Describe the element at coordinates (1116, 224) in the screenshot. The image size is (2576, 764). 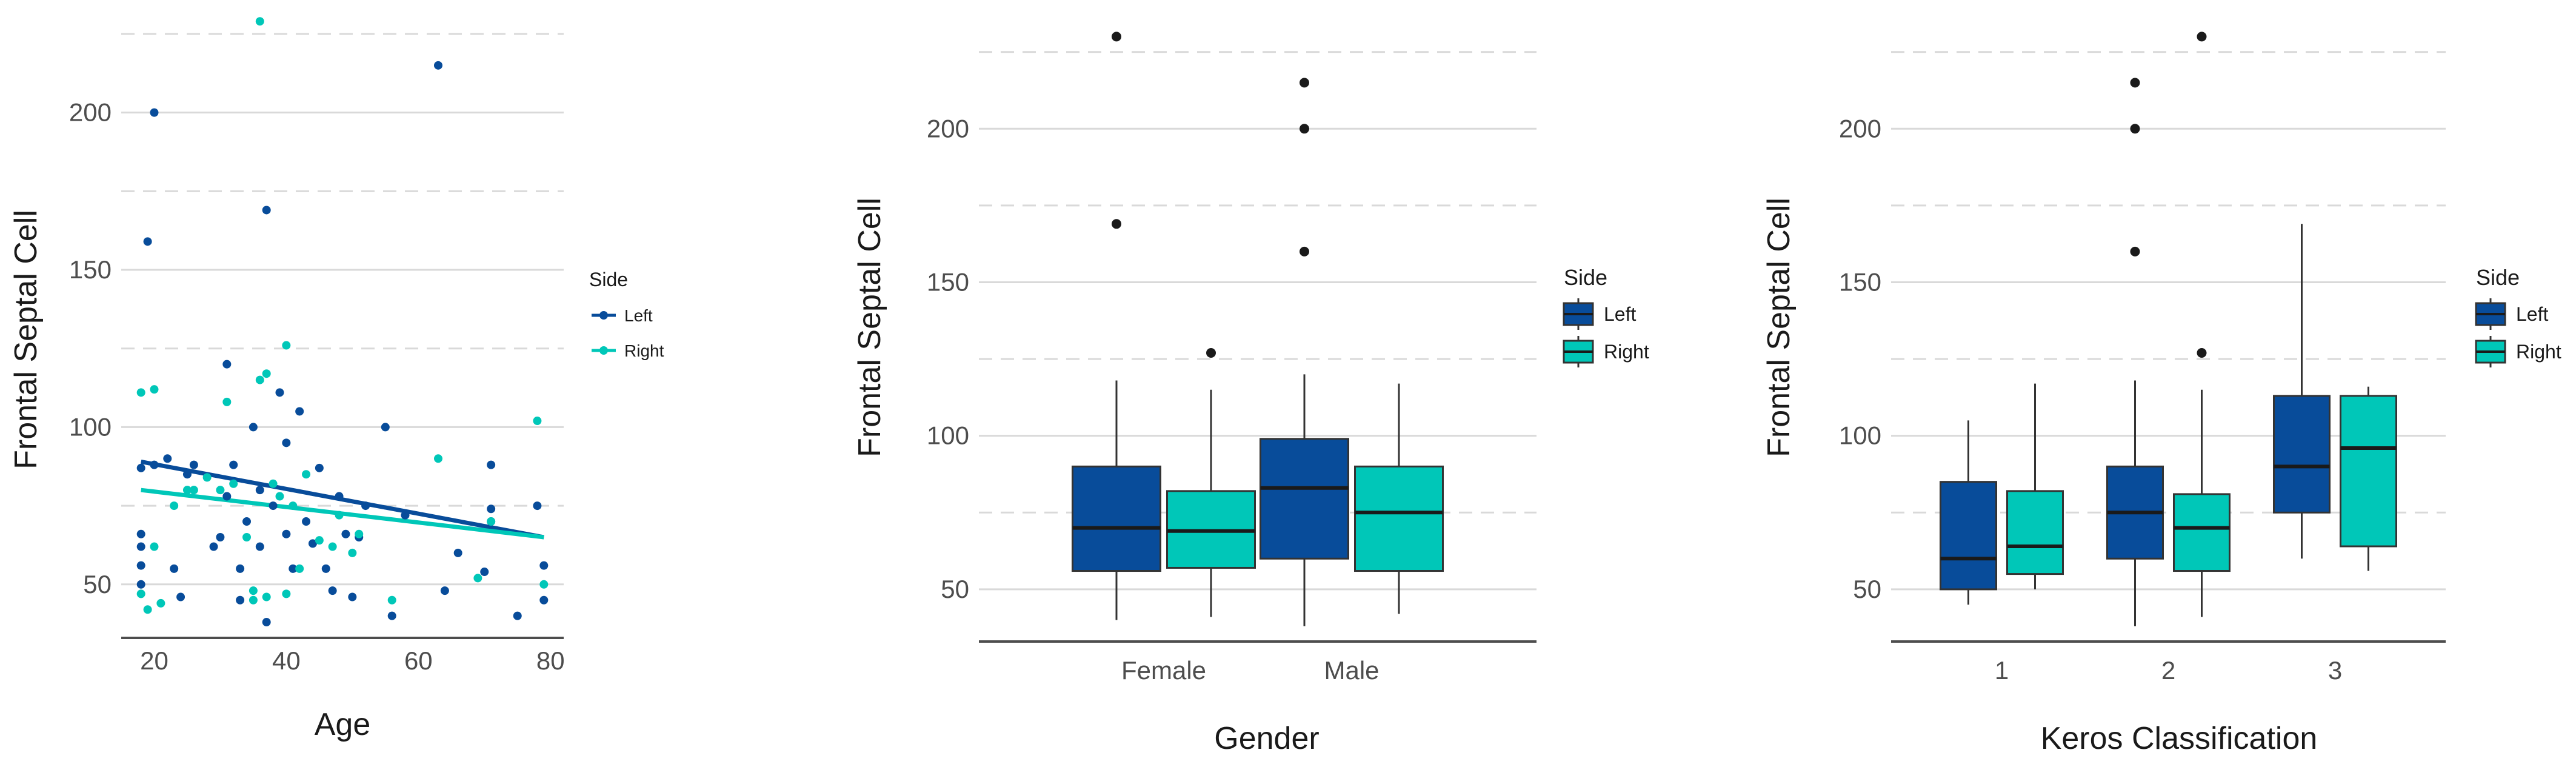
I see `outlier-female-left` at that location.